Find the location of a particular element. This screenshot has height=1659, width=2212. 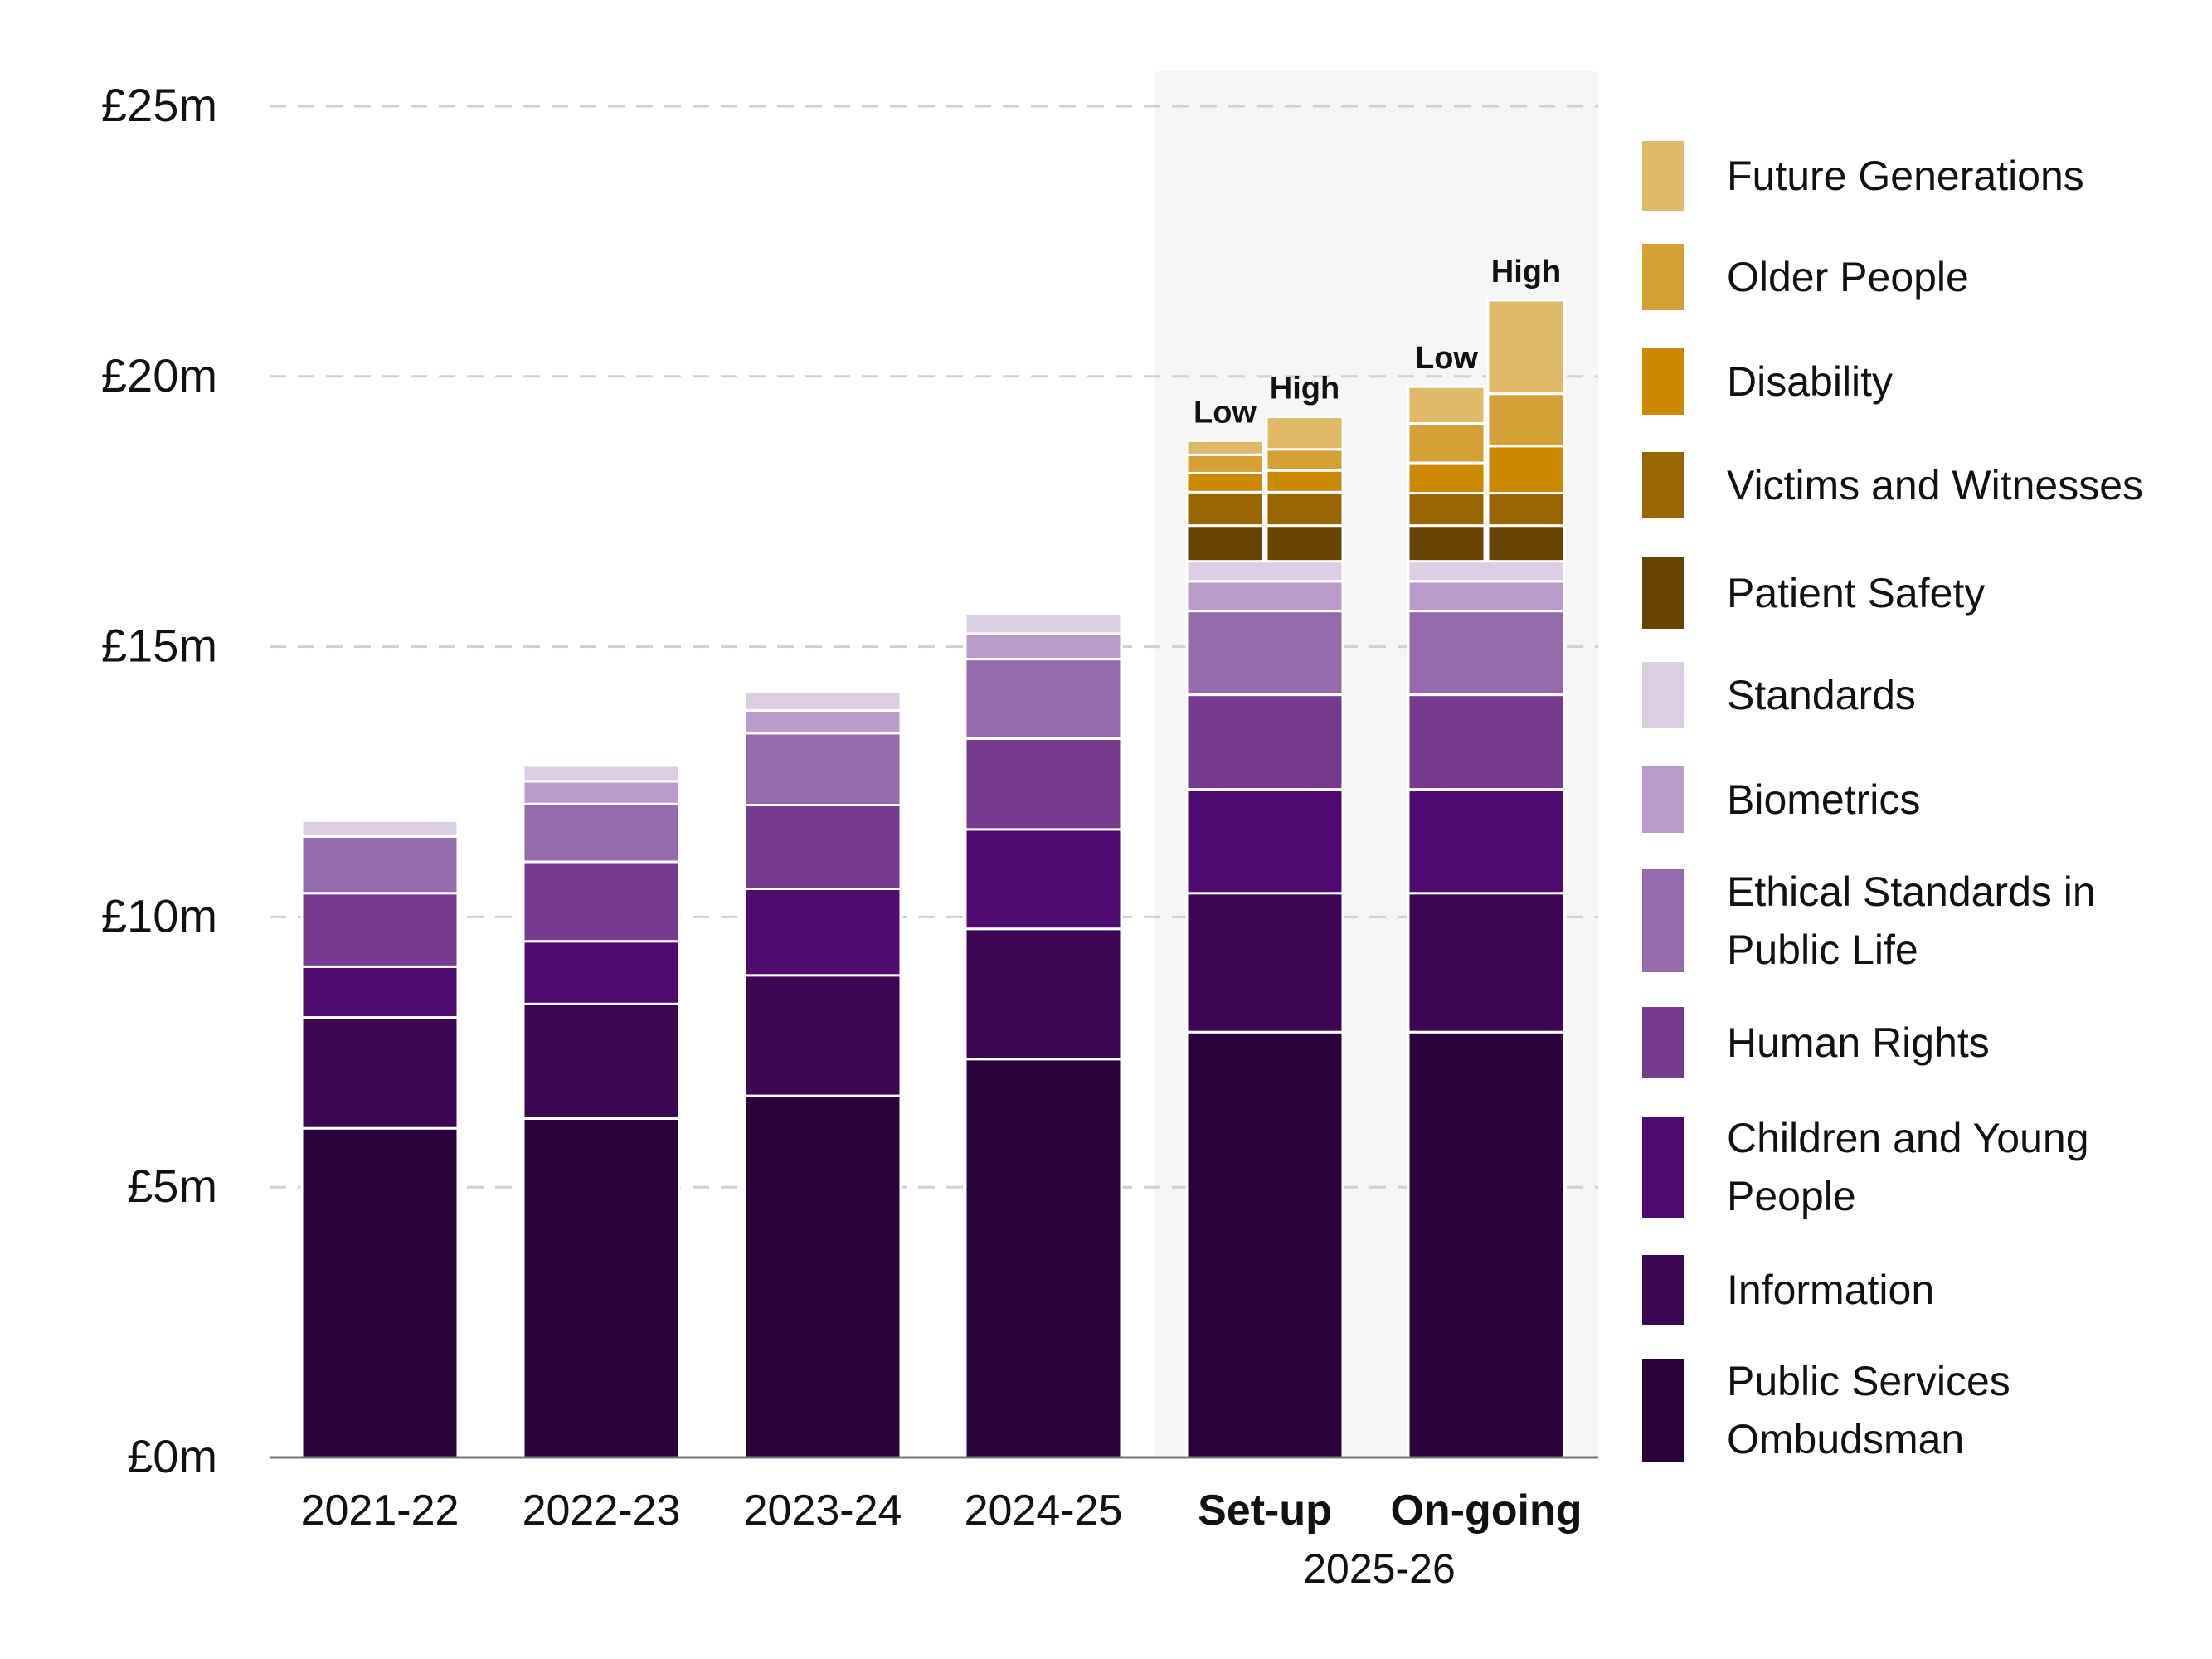

legend-item: Information is located at coordinates (1916, 1290).